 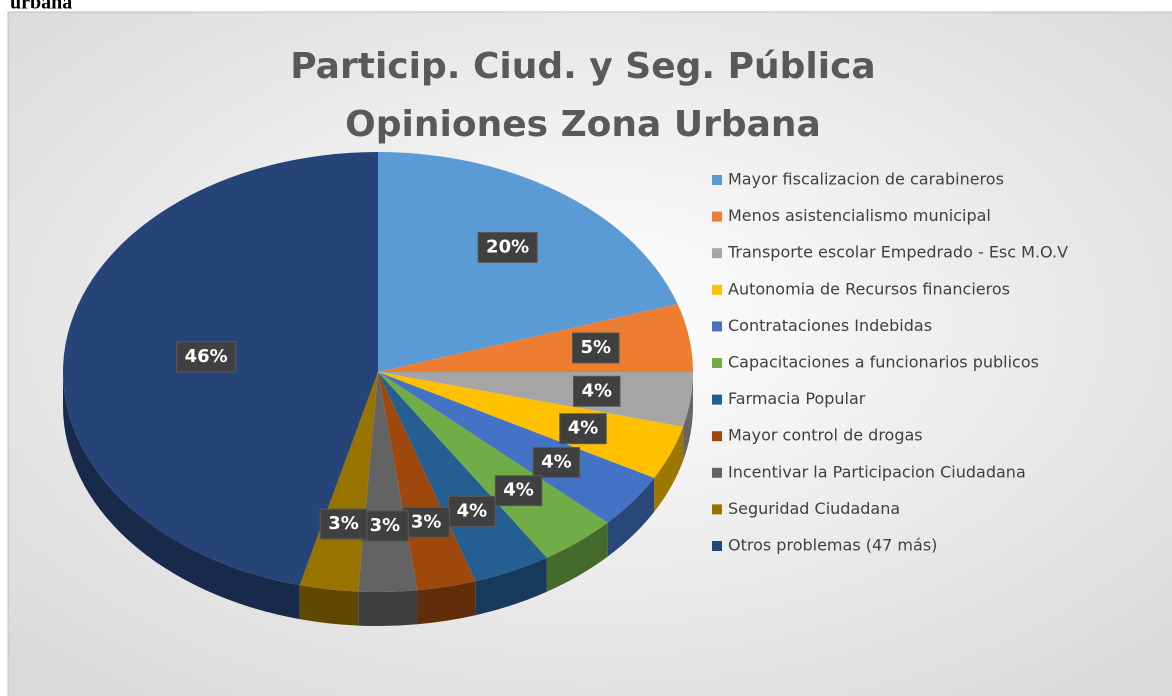 I want to click on legend-label: Mayor fiscalizacion de carabineros, so click(x=866, y=179).